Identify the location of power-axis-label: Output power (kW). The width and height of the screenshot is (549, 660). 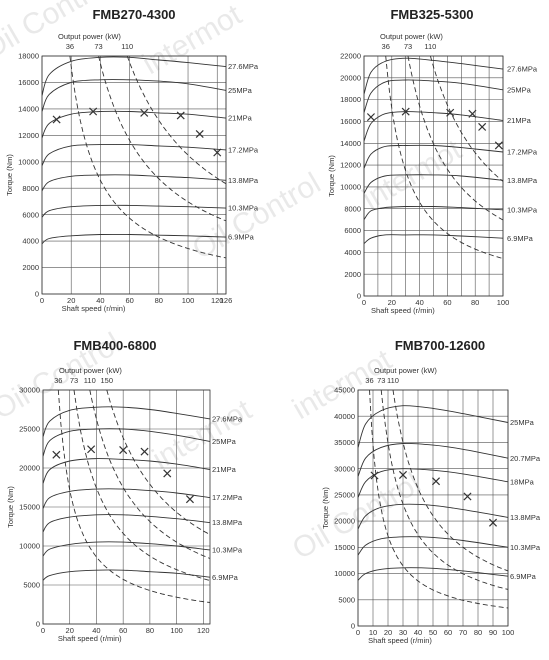
(90, 370).